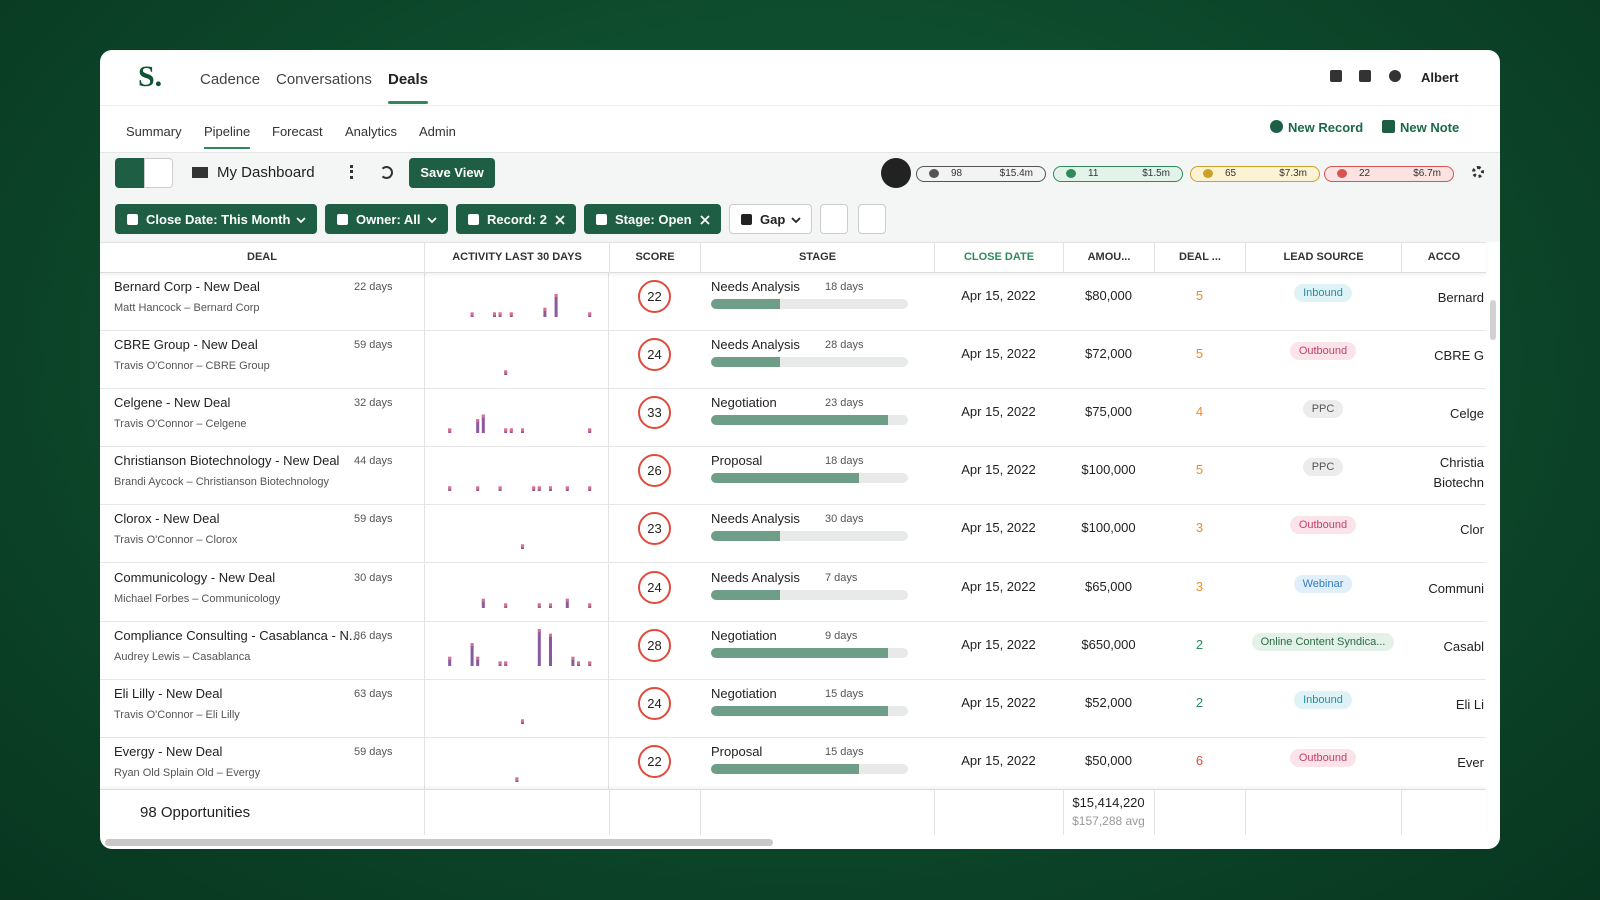 The height and width of the screenshot is (900, 1600). I want to click on column-header: STAGE, so click(817, 257).